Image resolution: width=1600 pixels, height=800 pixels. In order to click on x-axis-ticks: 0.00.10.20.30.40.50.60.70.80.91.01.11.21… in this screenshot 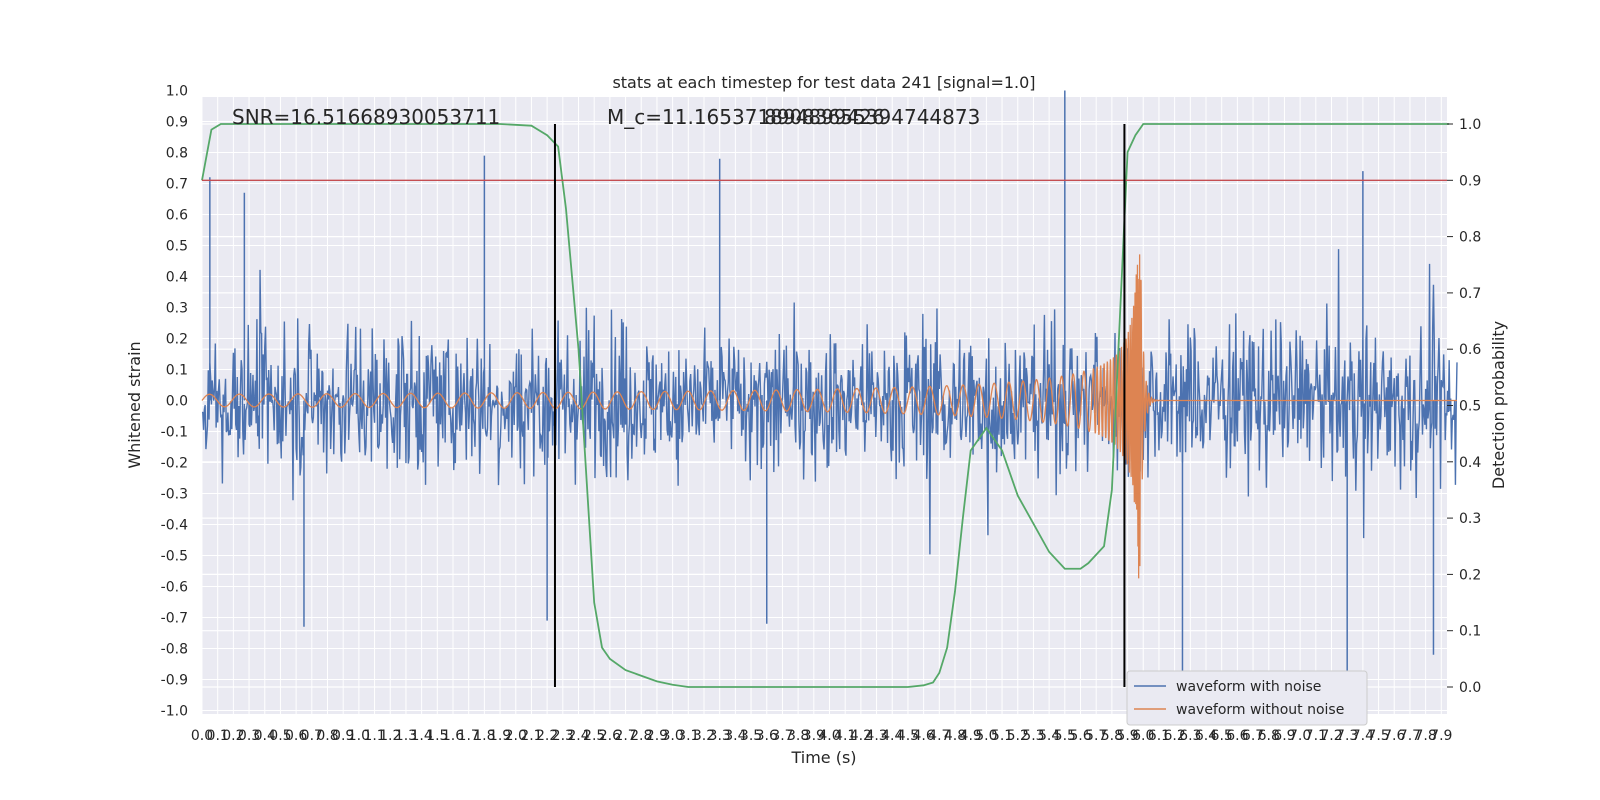, I will do `click(822, 736)`.